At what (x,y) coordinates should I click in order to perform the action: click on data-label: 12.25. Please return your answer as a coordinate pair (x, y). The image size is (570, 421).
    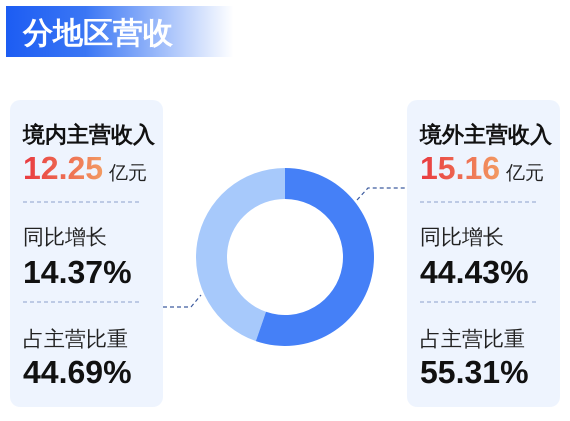
    Looking at the image, I should click on (63, 168).